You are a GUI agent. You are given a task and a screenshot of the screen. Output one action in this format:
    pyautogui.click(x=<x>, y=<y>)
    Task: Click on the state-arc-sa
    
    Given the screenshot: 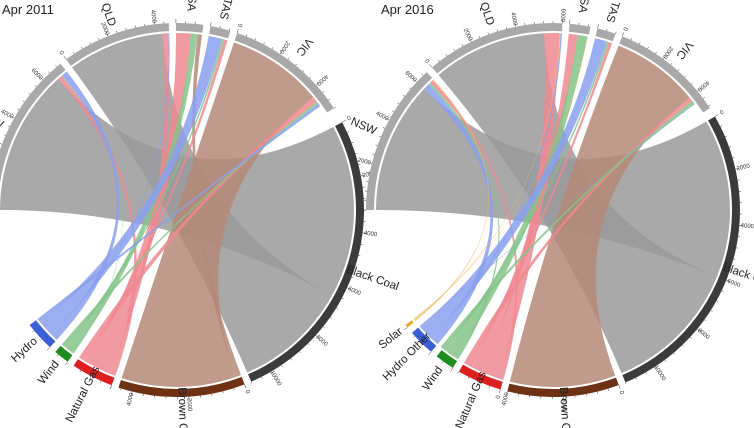 What is the action you would take?
    pyautogui.click(x=579, y=29)
    